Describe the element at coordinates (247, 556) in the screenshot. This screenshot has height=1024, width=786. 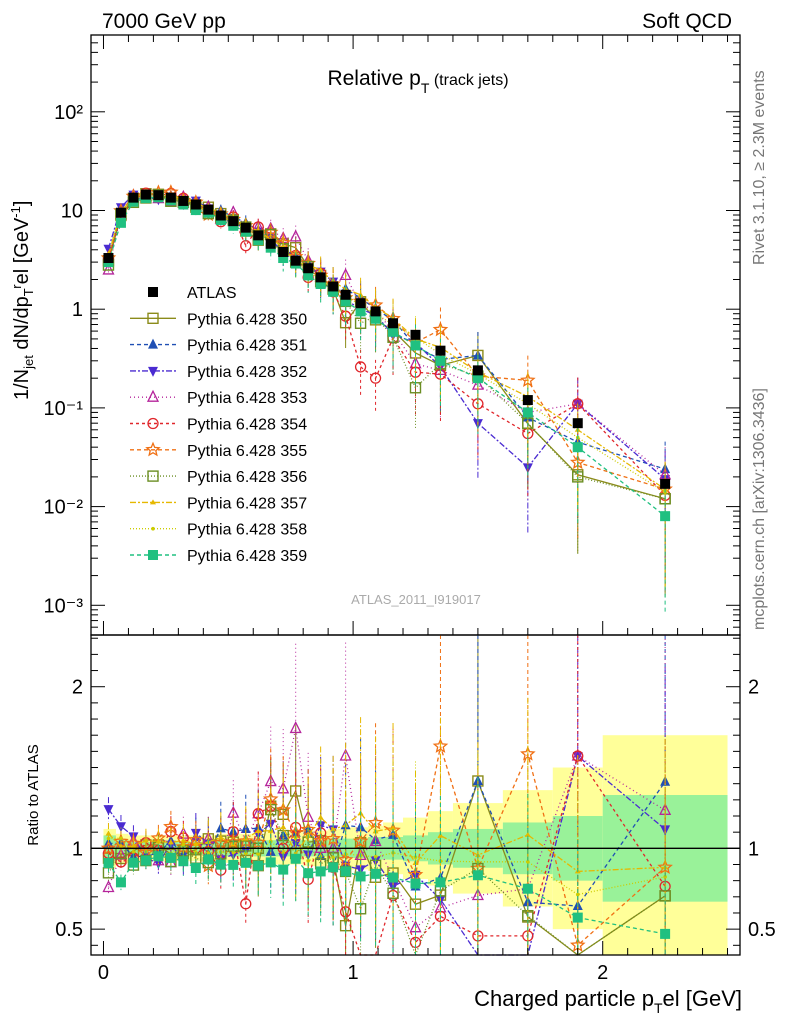
I see `legend-label: Pythia 6.428 359` at that location.